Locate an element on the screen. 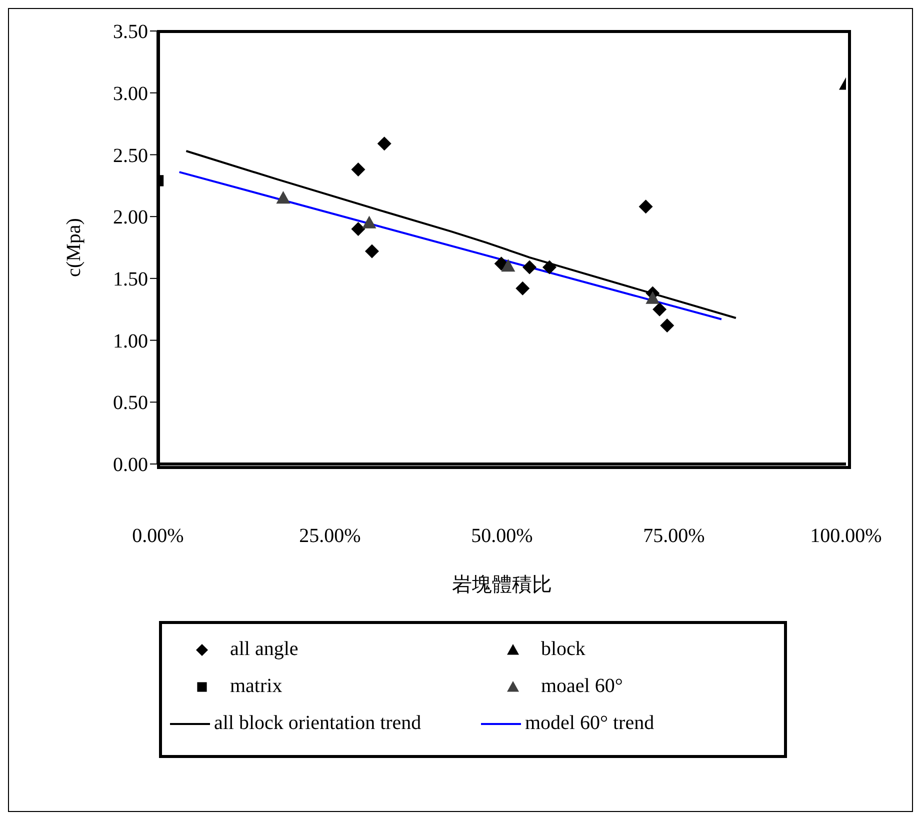 The image size is (919, 818). y-tick-label: 0.50 is located at coordinates (130, 403).